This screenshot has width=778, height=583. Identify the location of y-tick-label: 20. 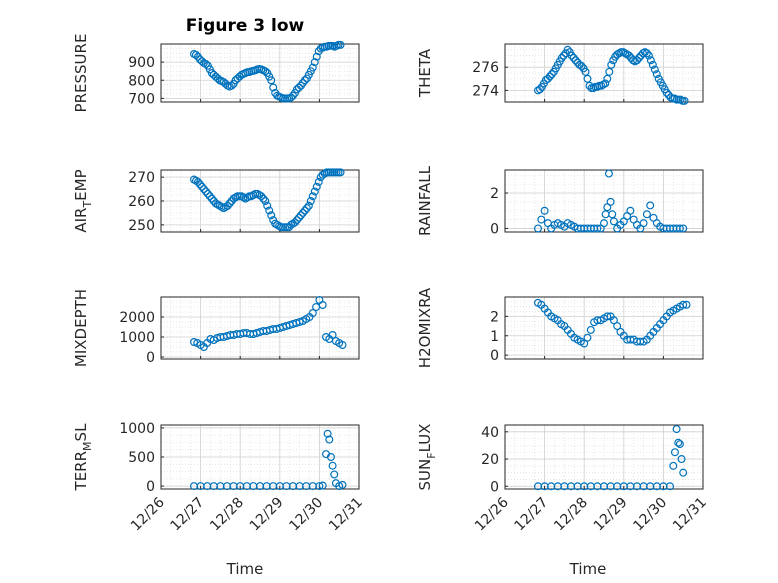
(490, 460).